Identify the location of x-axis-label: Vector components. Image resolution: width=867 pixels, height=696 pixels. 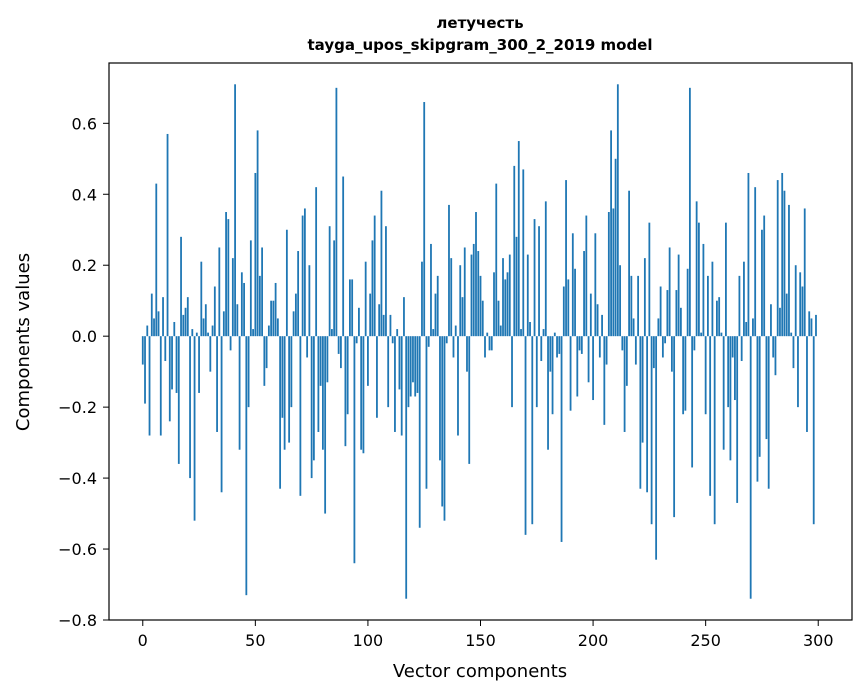
(480, 671).